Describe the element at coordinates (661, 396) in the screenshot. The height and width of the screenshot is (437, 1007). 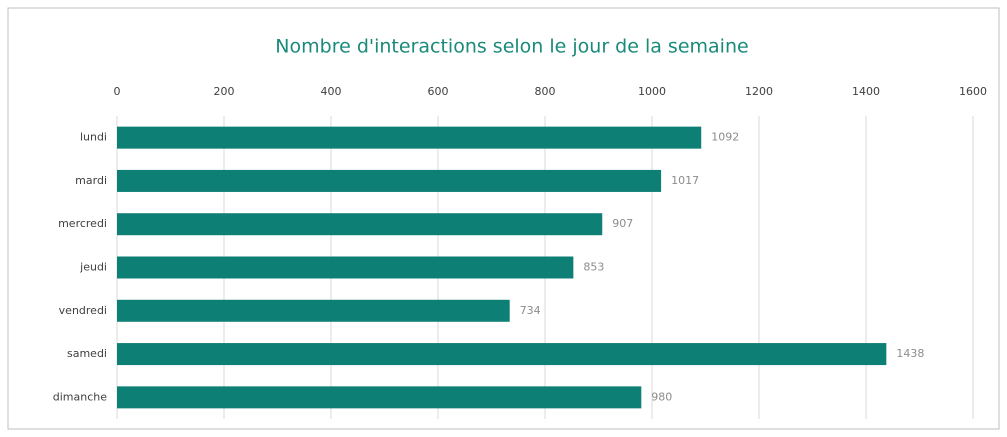
I see `data-label: 980` at that location.